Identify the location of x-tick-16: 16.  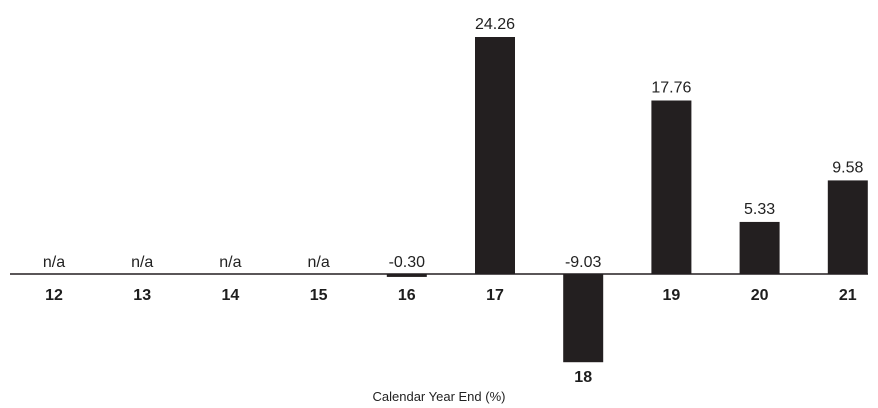
(407, 295).